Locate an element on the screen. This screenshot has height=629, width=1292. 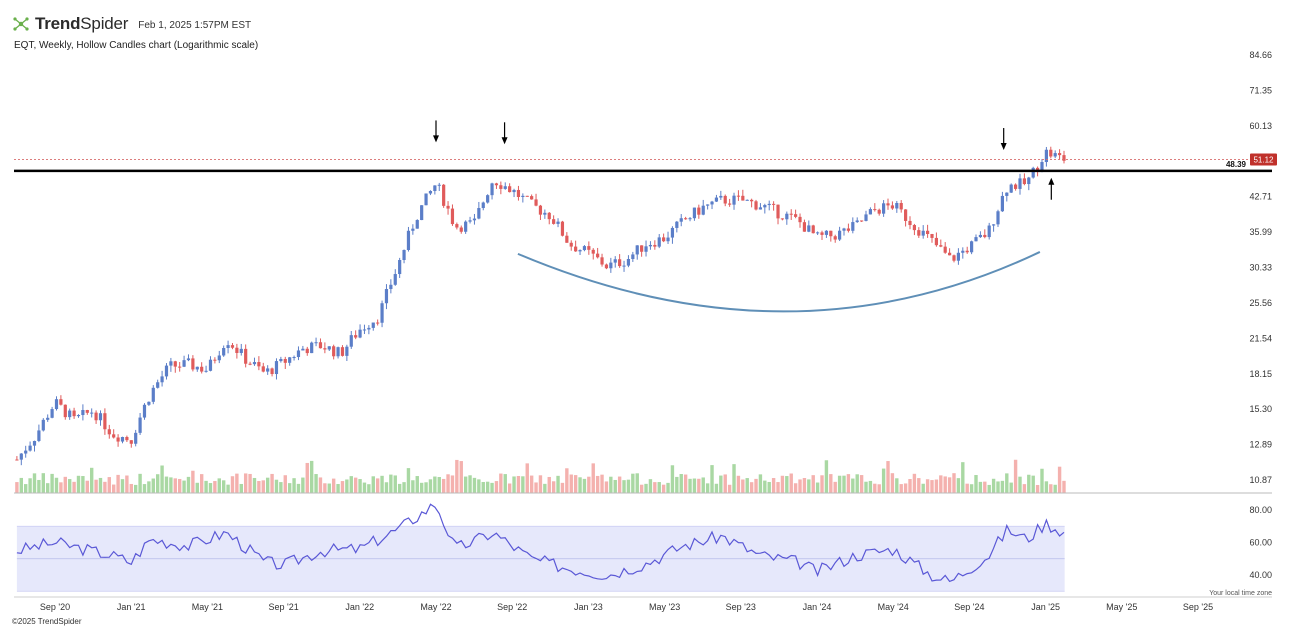
chart-header: TrendSpider Feb 1, 2025 1:57PM EST is located at coordinates (131, 24).